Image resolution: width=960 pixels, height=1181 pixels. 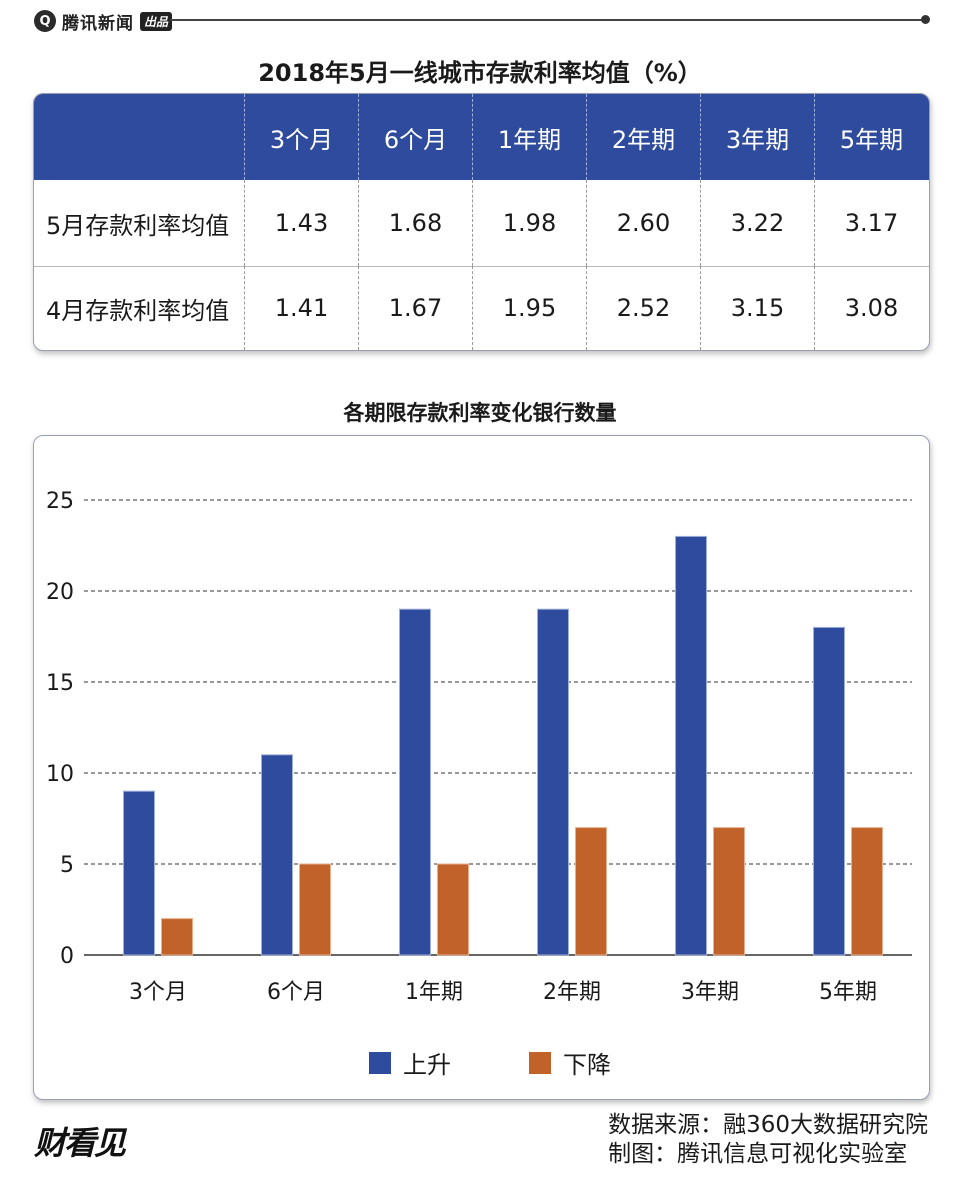 What do you see at coordinates (158, 992) in the screenshot?
I see `x-tick-label: 3个月` at bounding box center [158, 992].